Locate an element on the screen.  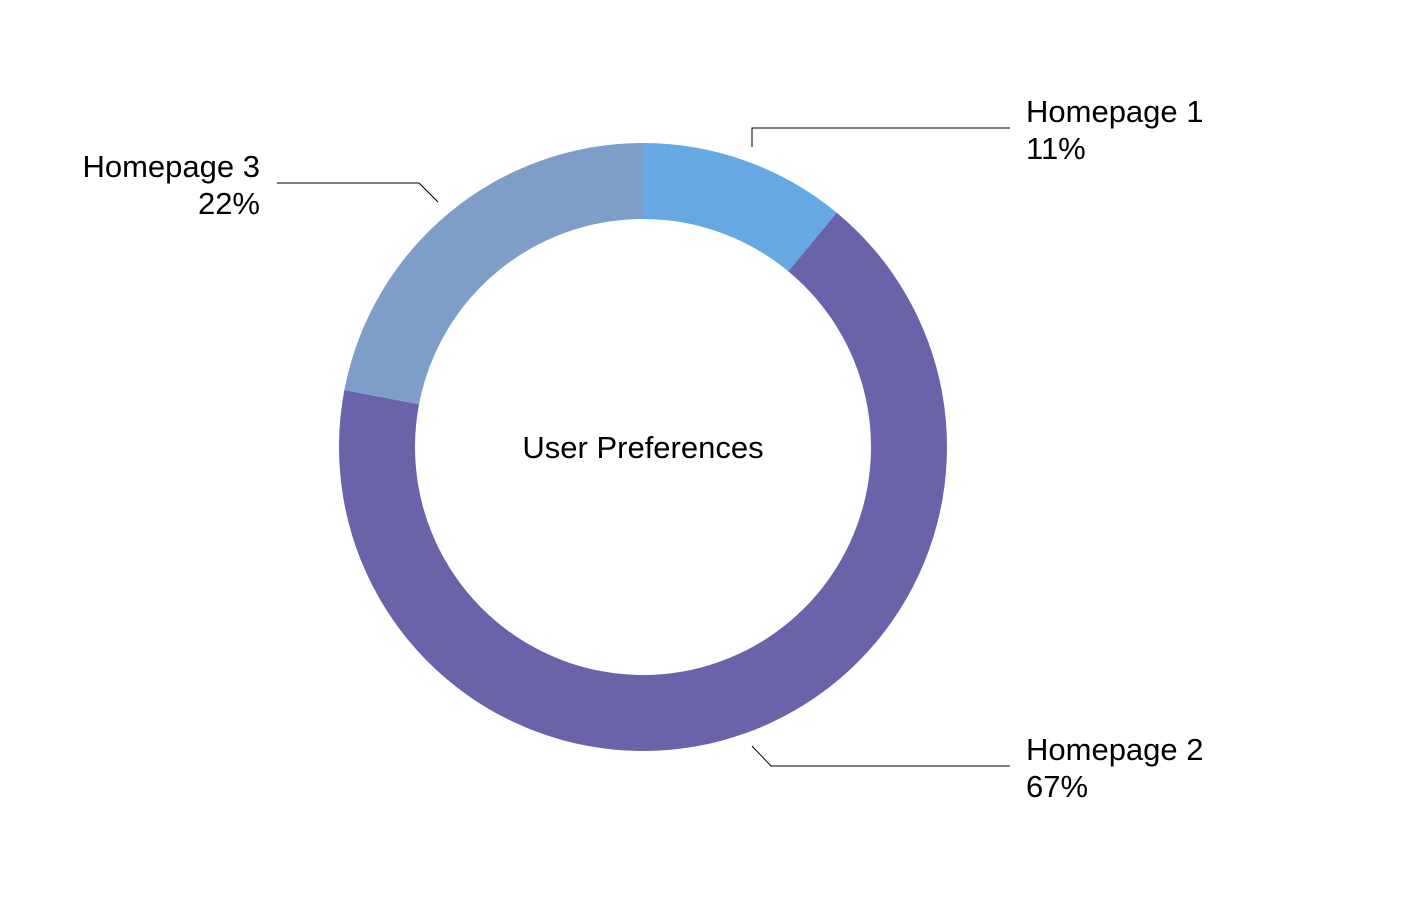
slice-name-label: Homepage 2 is located at coordinates (1115, 749).